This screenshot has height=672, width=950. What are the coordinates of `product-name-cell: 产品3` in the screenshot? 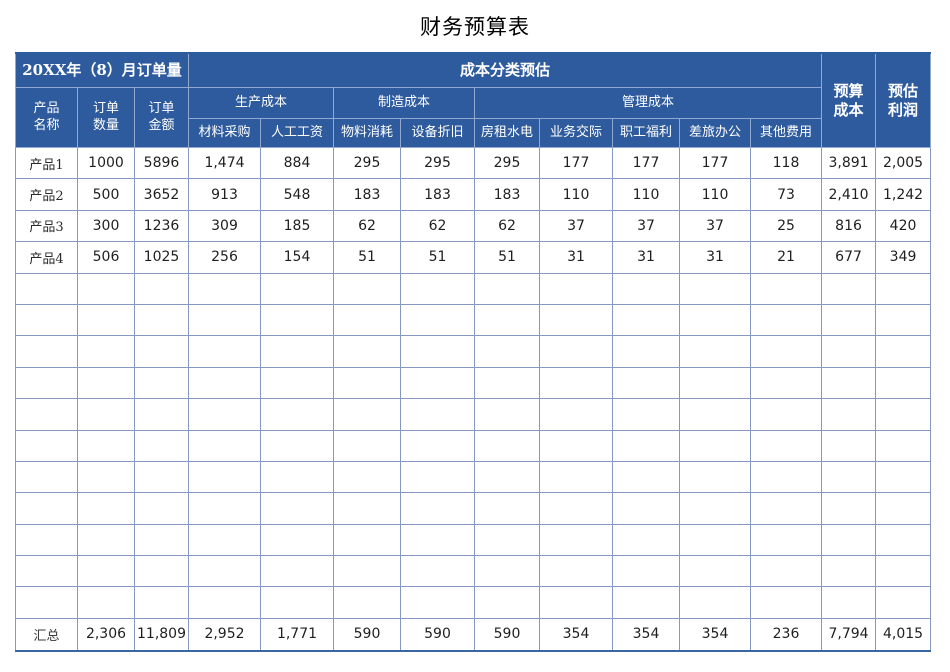 It's located at (46, 226).